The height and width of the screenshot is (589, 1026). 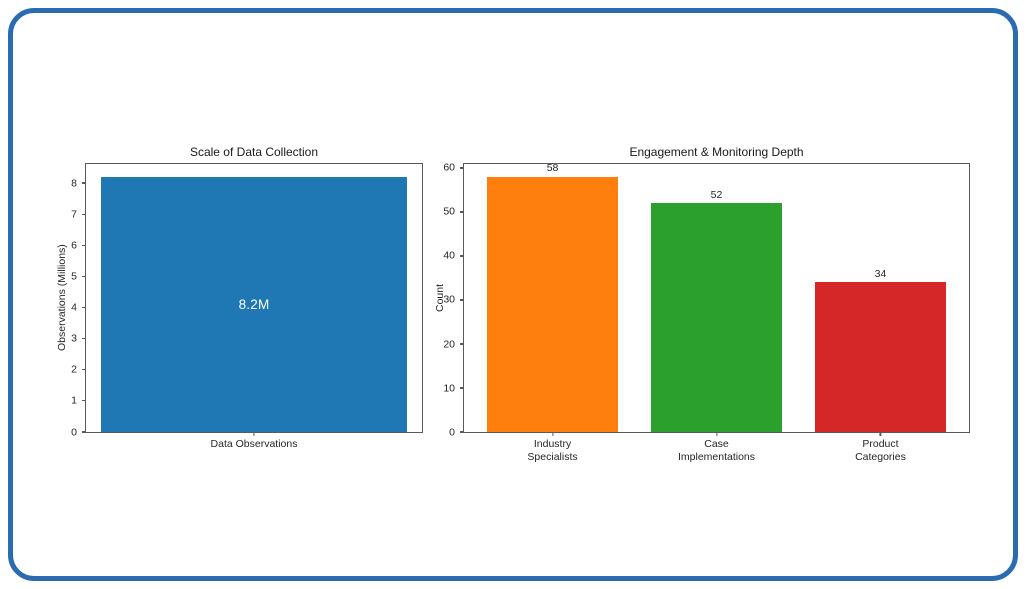 I want to click on bar-value-label: 8.2M, so click(x=254, y=304).